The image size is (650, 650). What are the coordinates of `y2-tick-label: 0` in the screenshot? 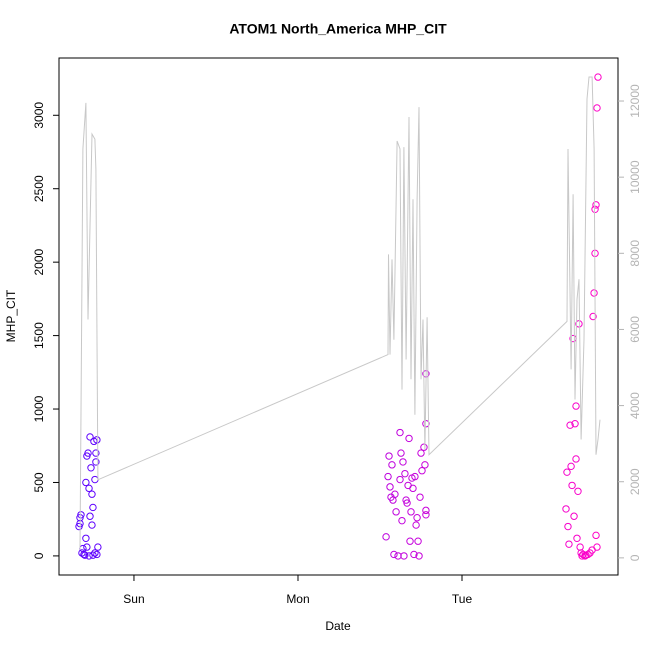 It's located at (635, 557).